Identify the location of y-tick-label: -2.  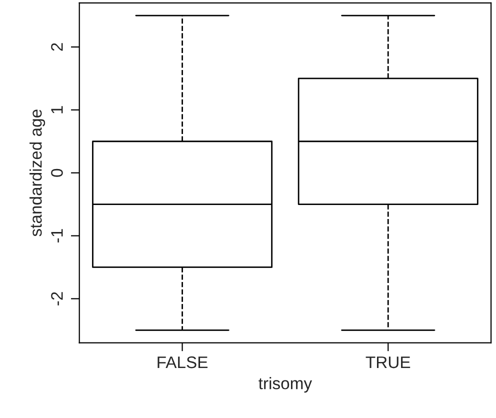
(57, 299).